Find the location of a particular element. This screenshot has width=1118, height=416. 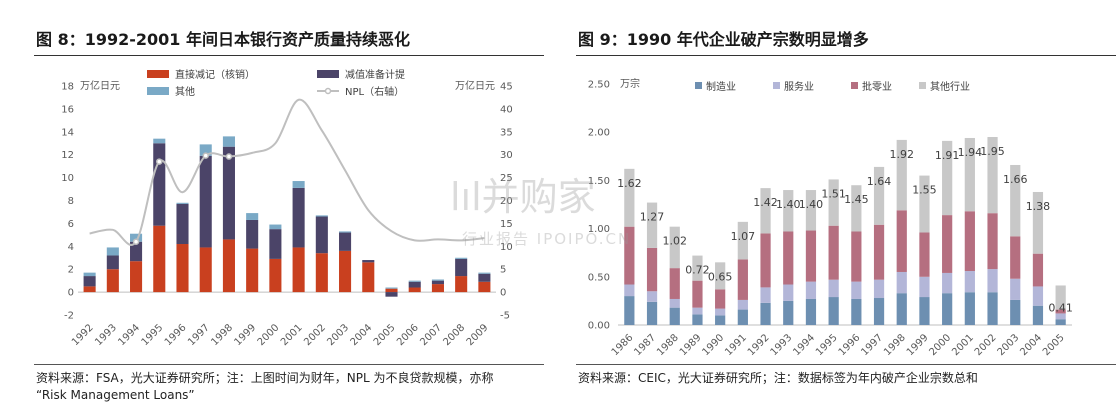

x-tick-label: 2005 is located at coordinates (385, 335).